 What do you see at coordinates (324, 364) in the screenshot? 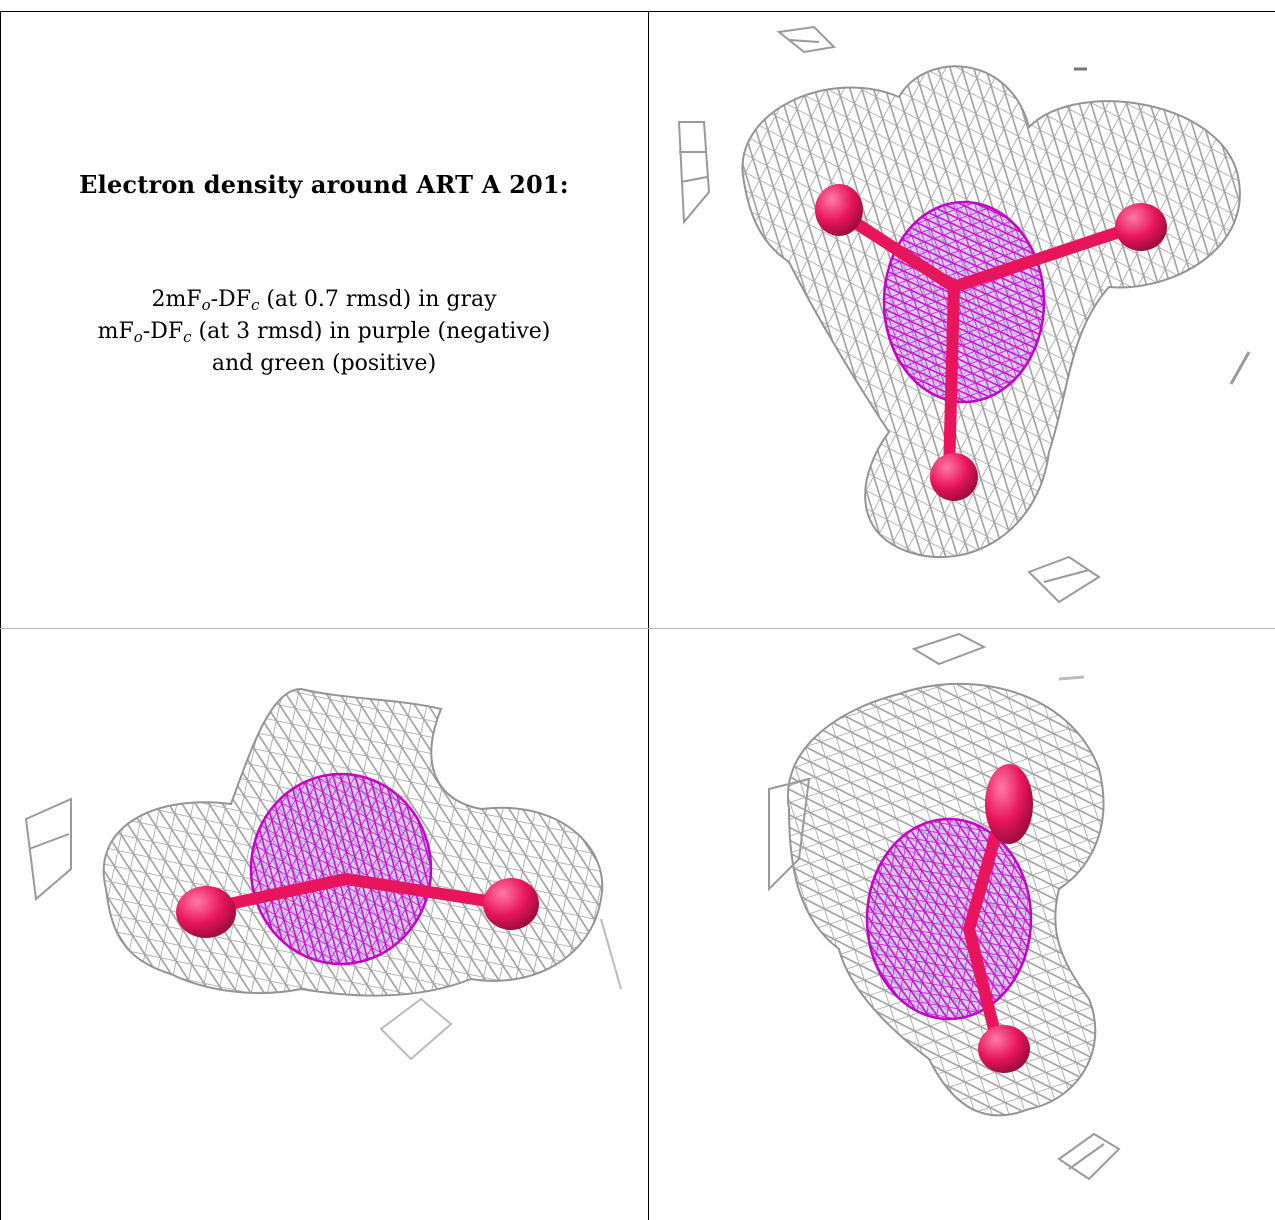
I see `legend-line-green: and green (positive)` at bounding box center [324, 364].